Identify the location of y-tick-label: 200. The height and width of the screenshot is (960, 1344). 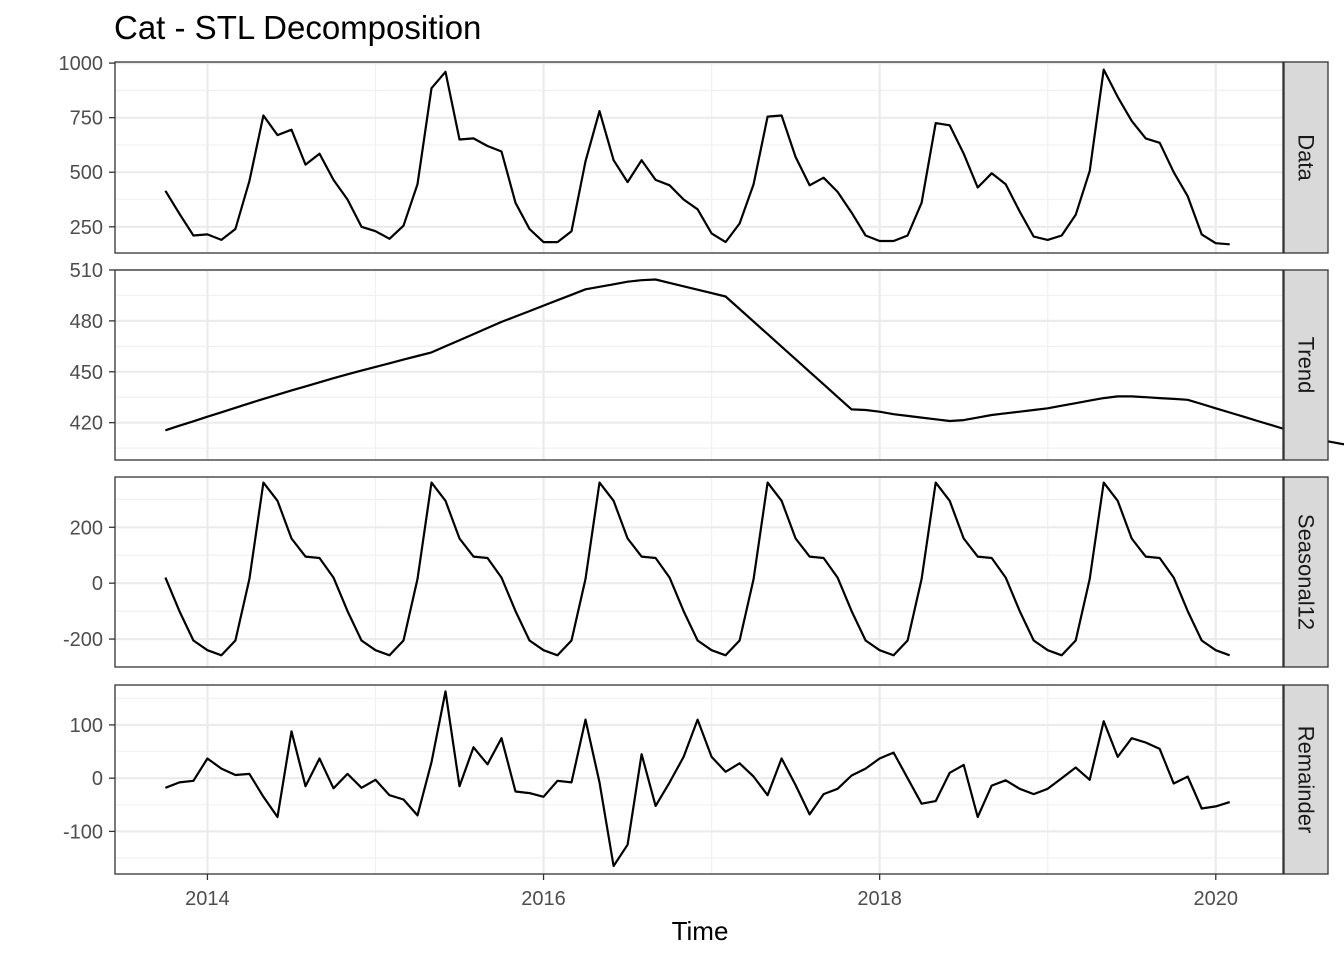
(86, 528).